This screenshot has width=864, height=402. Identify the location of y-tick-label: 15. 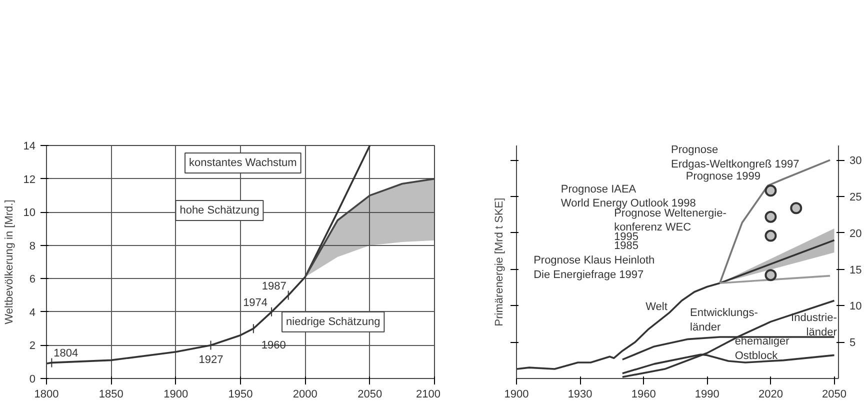
(856, 270).